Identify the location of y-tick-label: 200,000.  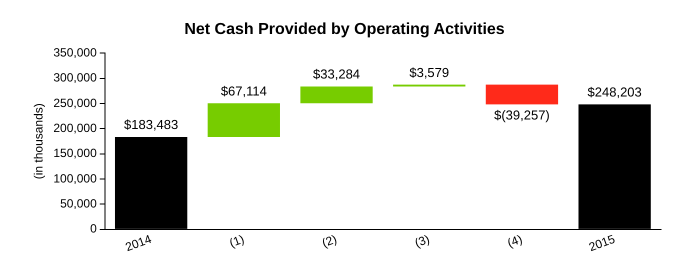
(75, 128).